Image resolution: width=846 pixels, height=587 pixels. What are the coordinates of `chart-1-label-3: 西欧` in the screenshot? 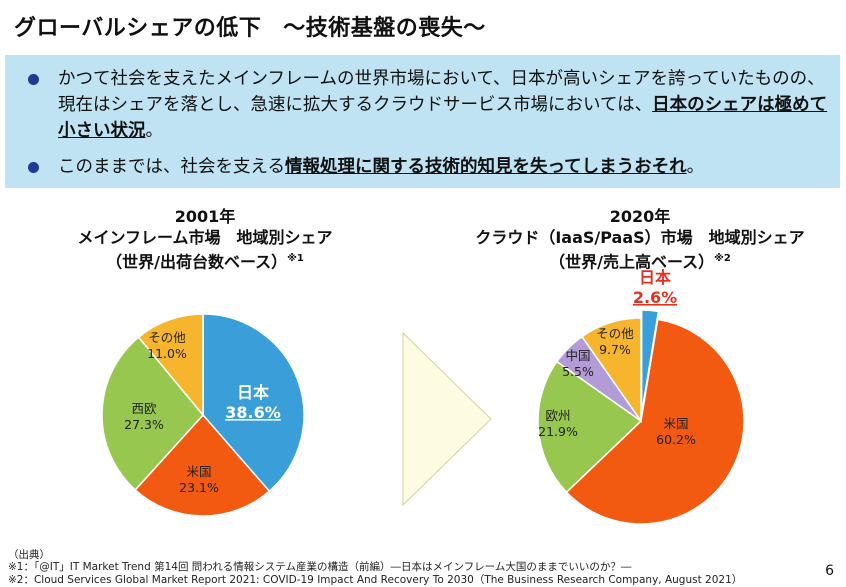 It's located at (144, 408).